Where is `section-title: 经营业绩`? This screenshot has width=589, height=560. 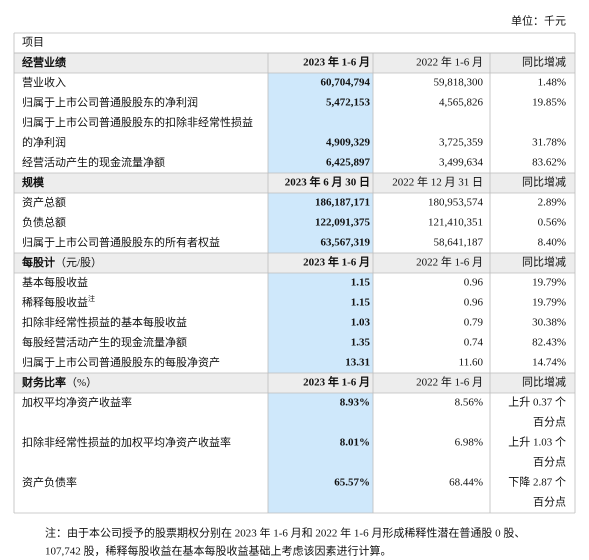 section-title: 经营业绩 is located at coordinates (44, 62).